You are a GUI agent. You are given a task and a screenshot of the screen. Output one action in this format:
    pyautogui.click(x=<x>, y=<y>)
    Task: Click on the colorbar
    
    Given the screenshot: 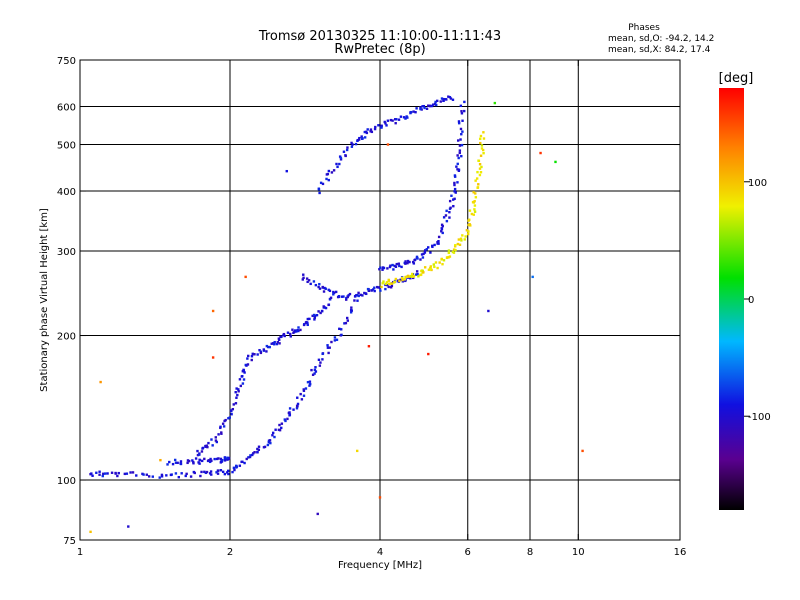 What is the action you would take?
    pyautogui.click(x=731, y=299)
    